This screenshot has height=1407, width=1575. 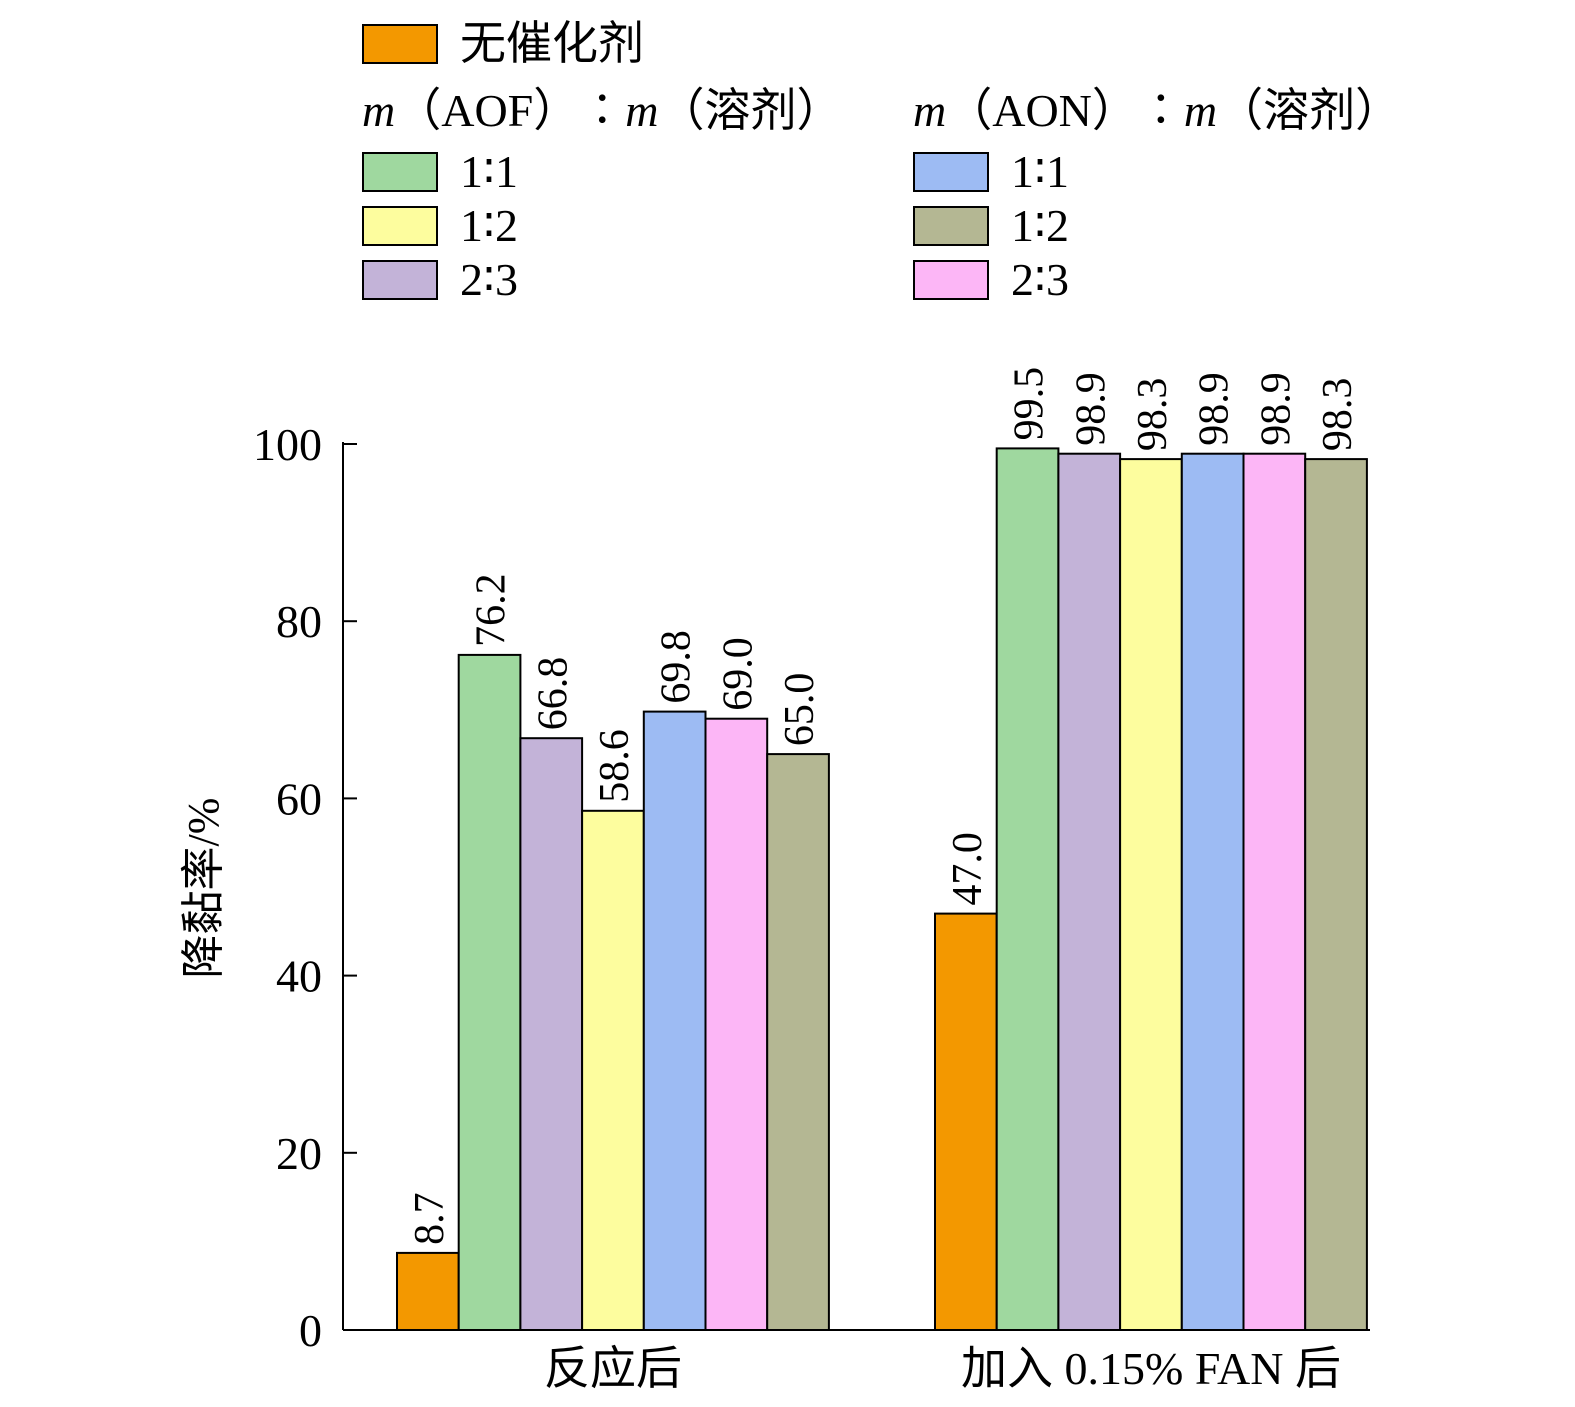 I want to click on y-tick-label-0: 0, so click(x=310, y=1330).